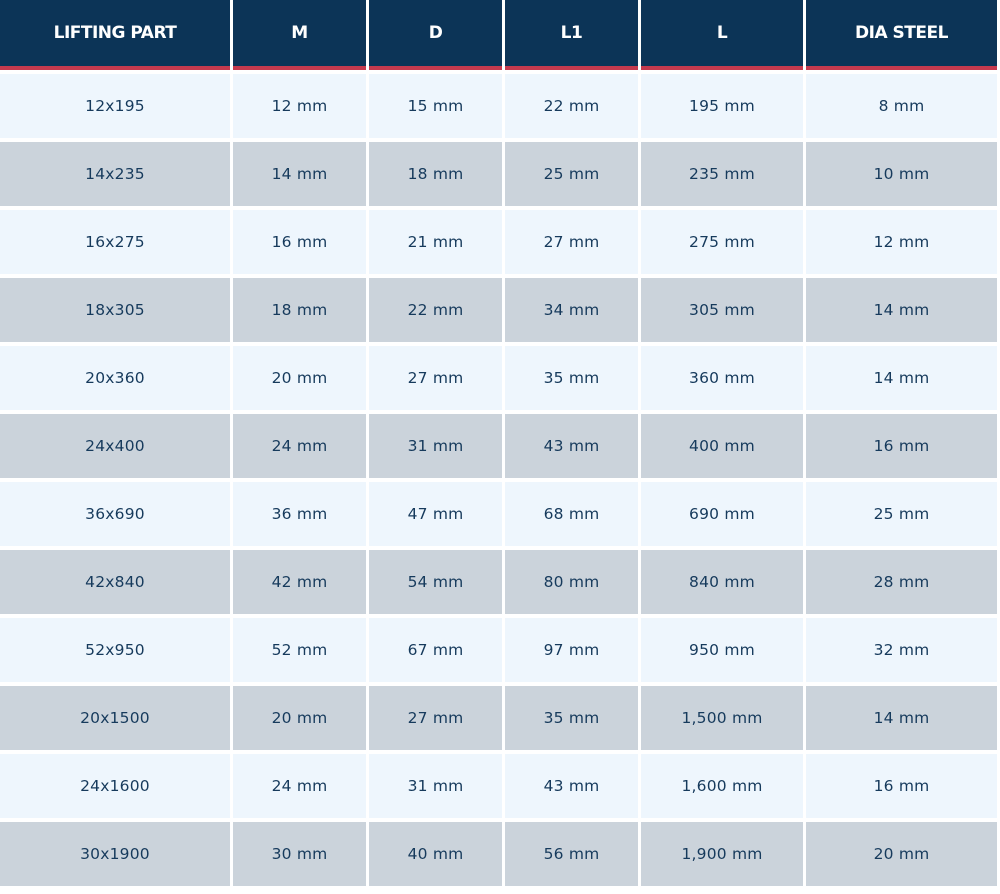 The width and height of the screenshot is (1000, 894). I want to click on table-row: 24x1600 24 mm 31 mm 43 mm 1,600 mm 16 mm, so click(498, 786).